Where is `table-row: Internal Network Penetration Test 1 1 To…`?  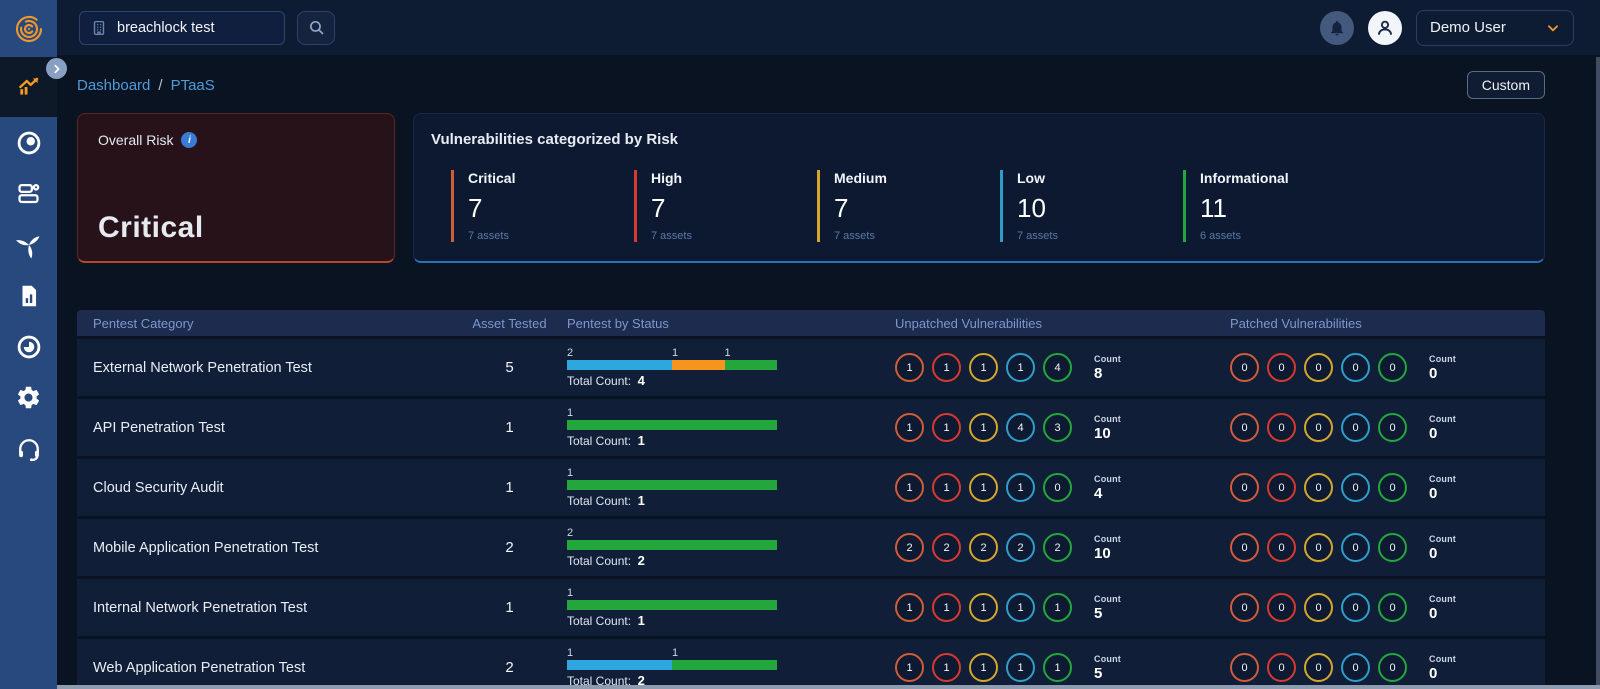 table-row: Internal Network Penetration Test 1 1 To… is located at coordinates (811, 607).